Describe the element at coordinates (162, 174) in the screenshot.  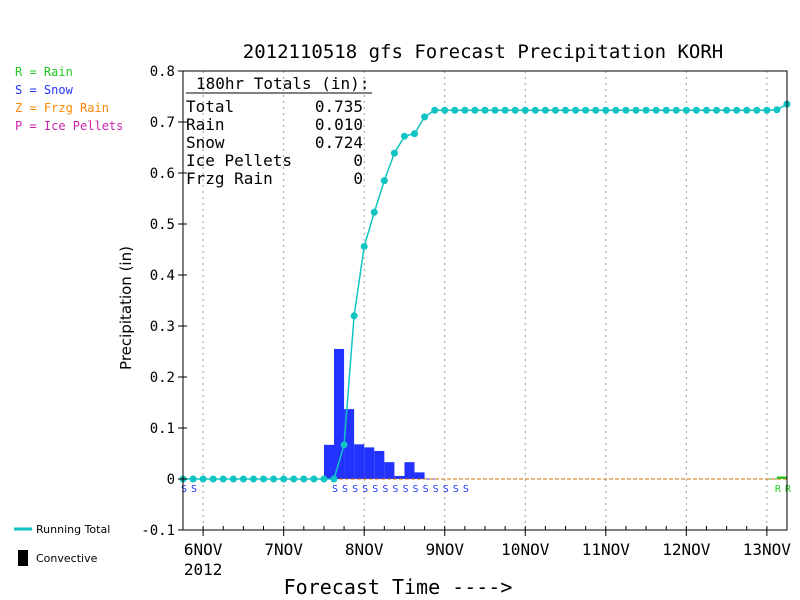
I see `y-tick-label: 0.6` at that location.